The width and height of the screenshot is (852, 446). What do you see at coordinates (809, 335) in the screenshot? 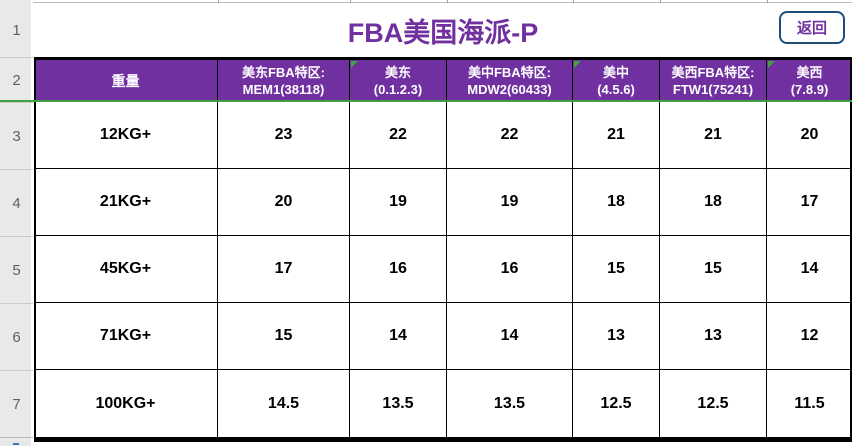
I see `cell-value: 12` at bounding box center [809, 335].